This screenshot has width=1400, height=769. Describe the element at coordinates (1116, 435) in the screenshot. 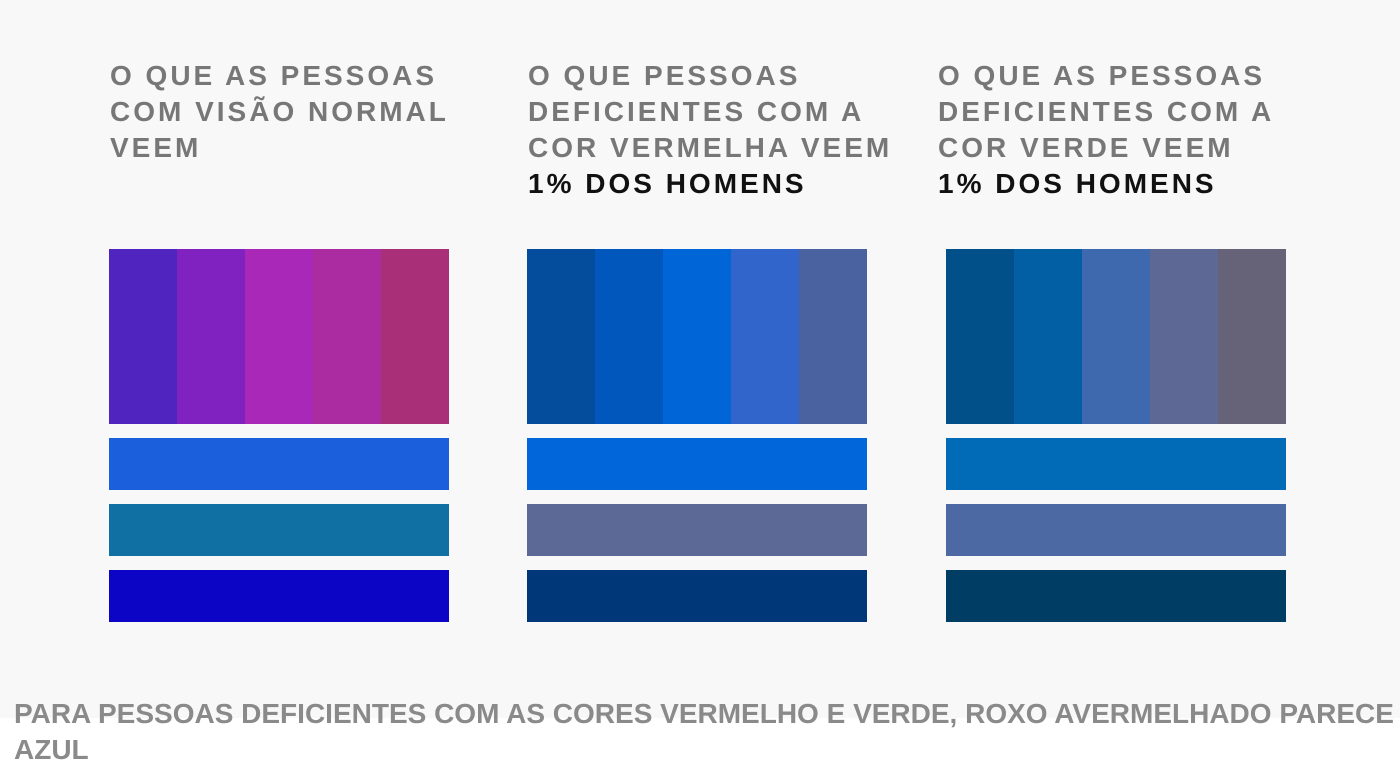

I see `swatch-group-green-deficient` at that location.